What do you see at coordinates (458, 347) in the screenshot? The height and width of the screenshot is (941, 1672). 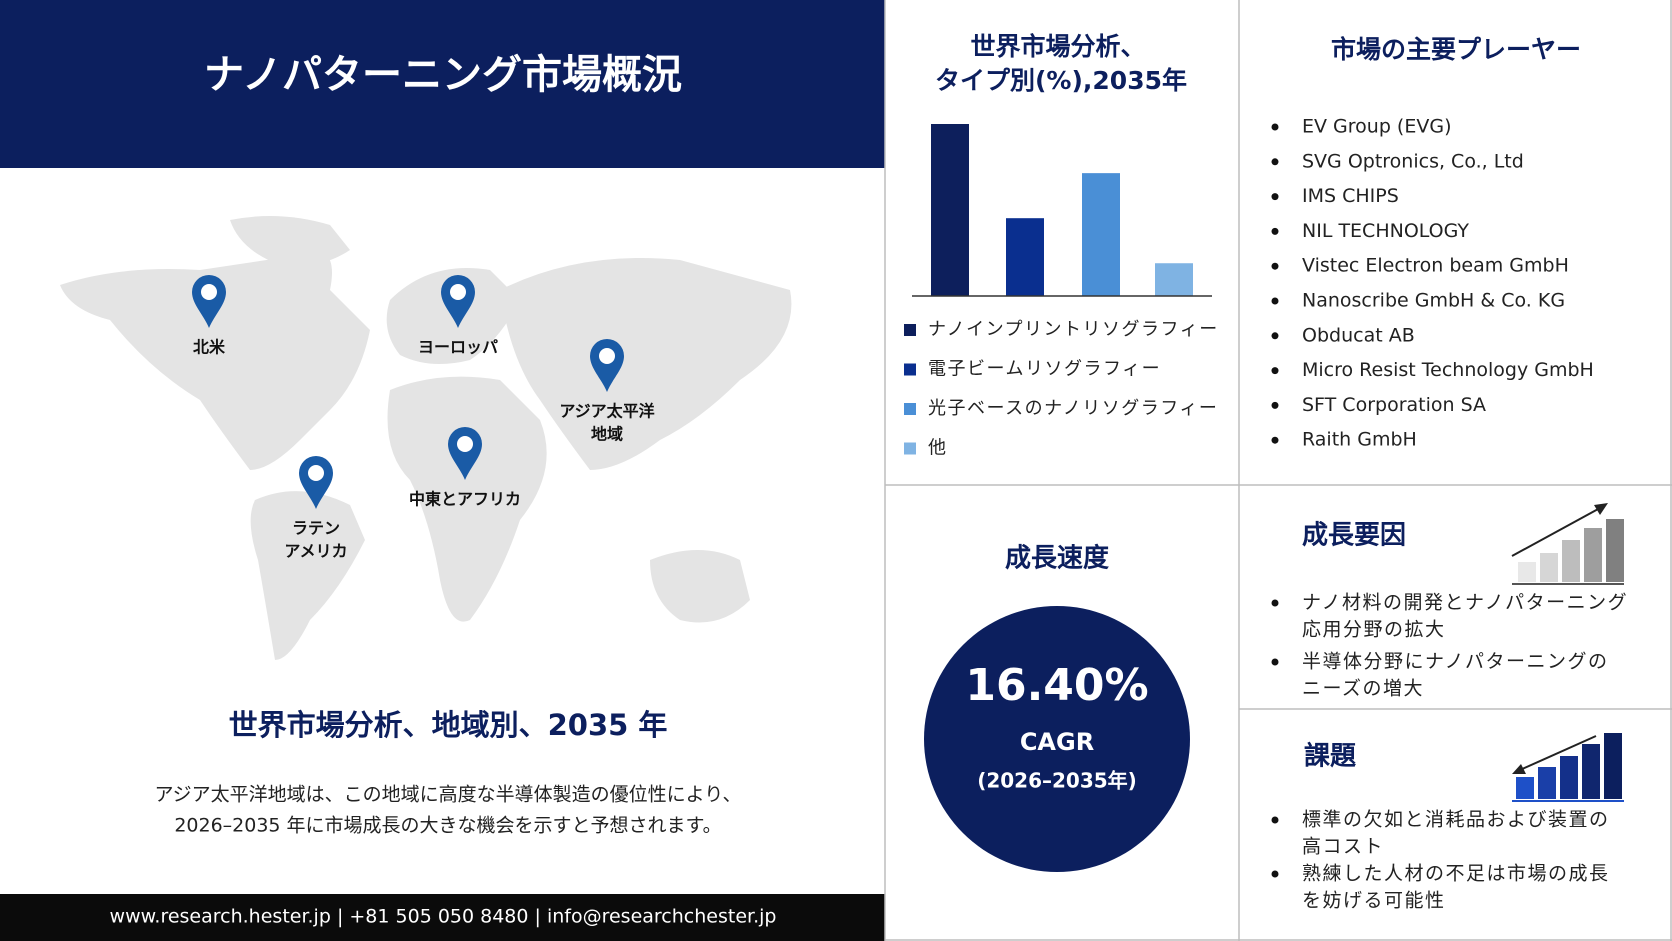 I see `region-label: ヨーロッパ` at bounding box center [458, 347].